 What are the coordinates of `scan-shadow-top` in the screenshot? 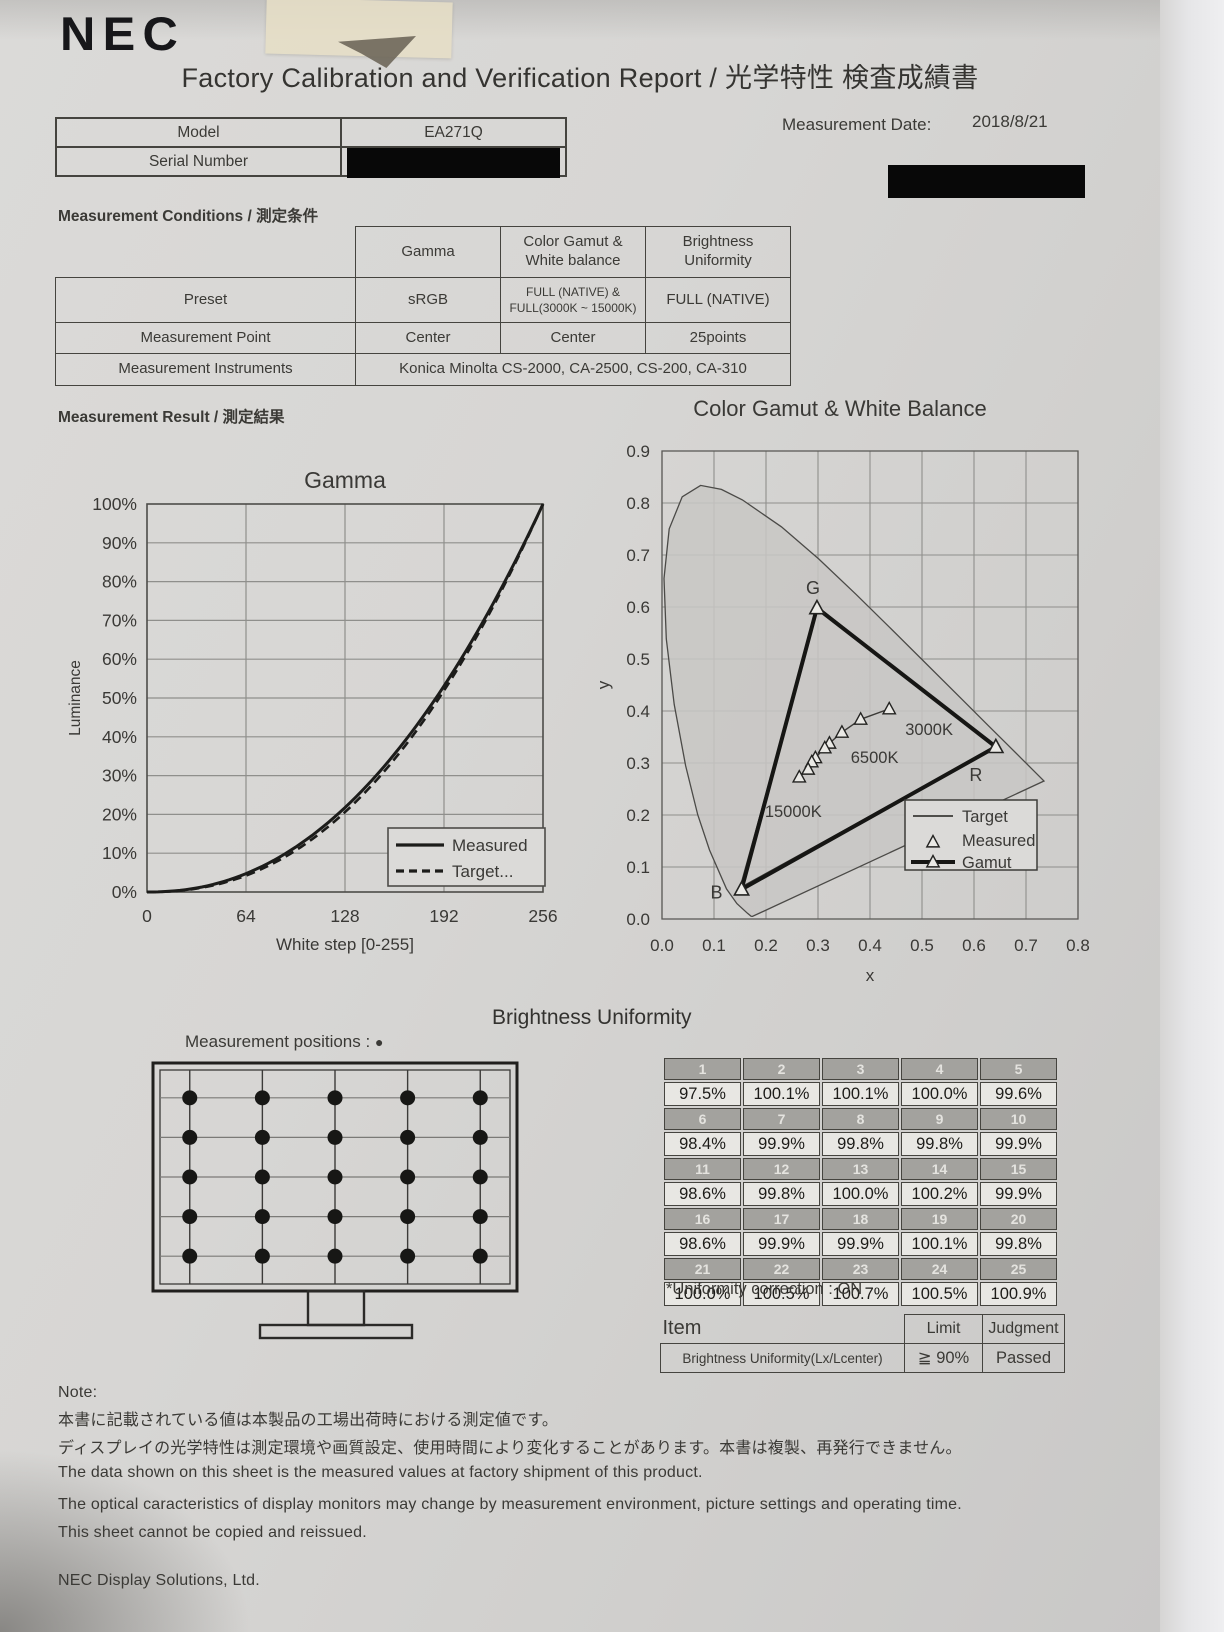 It's located at (580, 20).